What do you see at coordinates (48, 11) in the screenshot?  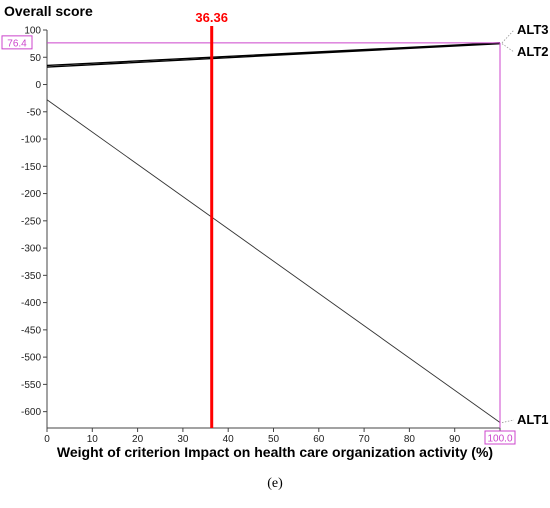 I see `y-axis-title: Overall score` at bounding box center [48, 11].